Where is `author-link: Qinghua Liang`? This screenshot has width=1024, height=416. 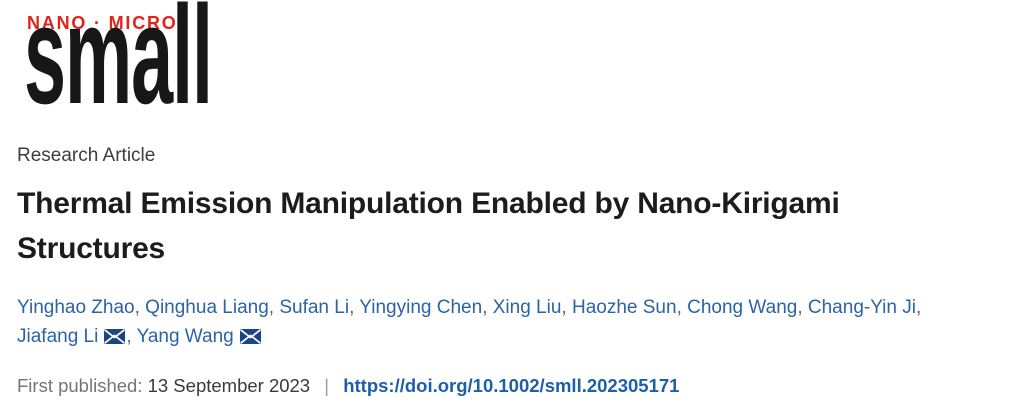 author-link: Qinghua Liang is located at coordinates (207, 307).